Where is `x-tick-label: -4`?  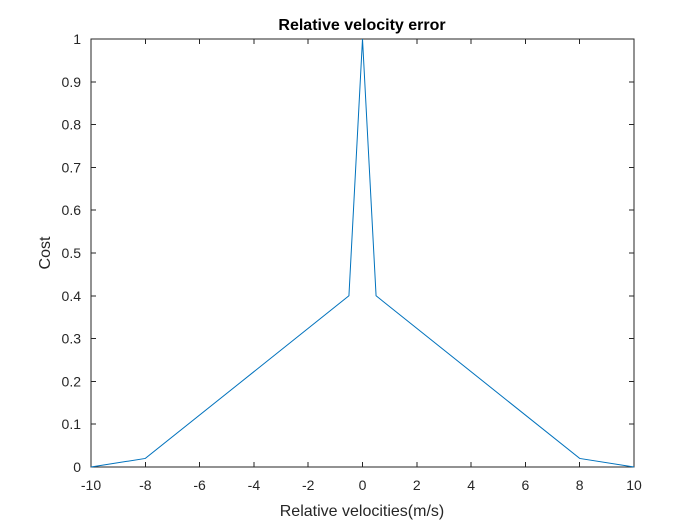
x-tick-label: -4 is located at coordinates (254, 485).